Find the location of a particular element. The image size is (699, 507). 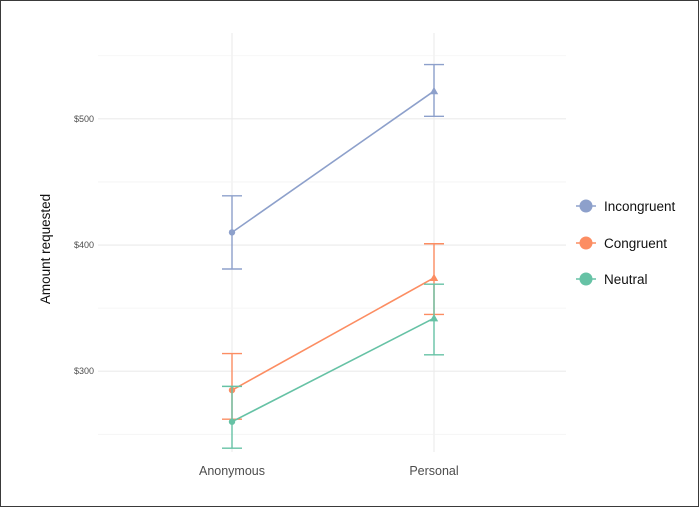

y-tick-label: $500 is located at coordinates (84, 119).